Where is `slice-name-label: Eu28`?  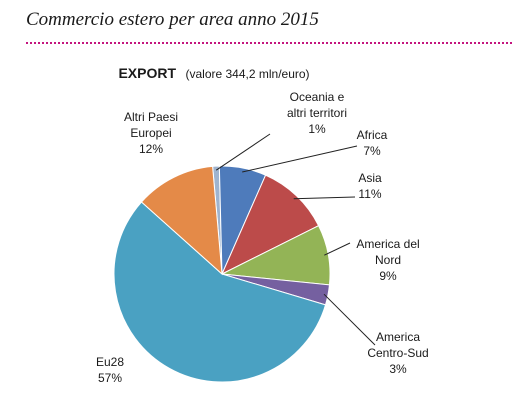 slice-name-label: Eu28 is located at coordinates (110, 362).